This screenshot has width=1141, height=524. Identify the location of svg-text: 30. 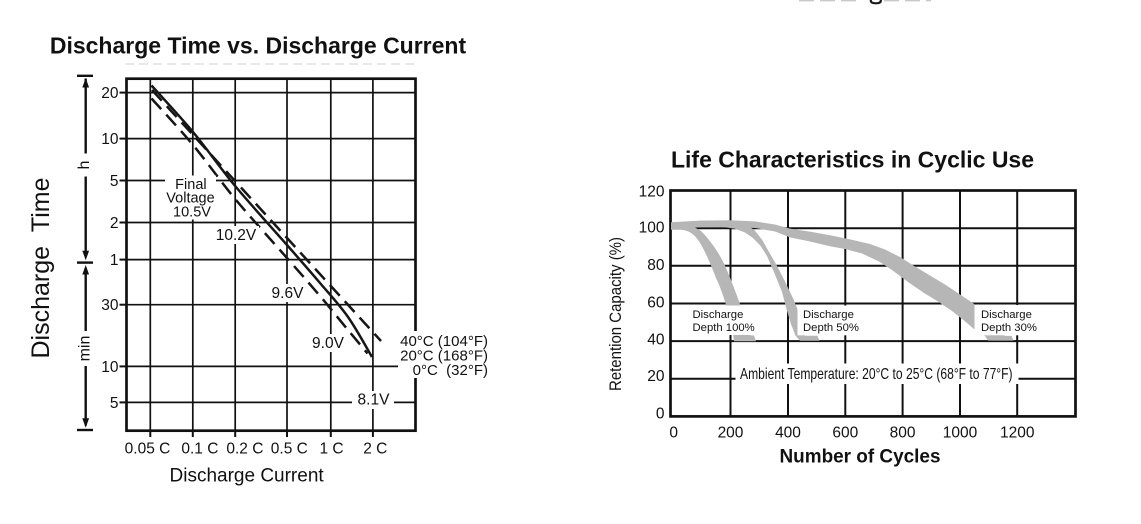
(110, 305).